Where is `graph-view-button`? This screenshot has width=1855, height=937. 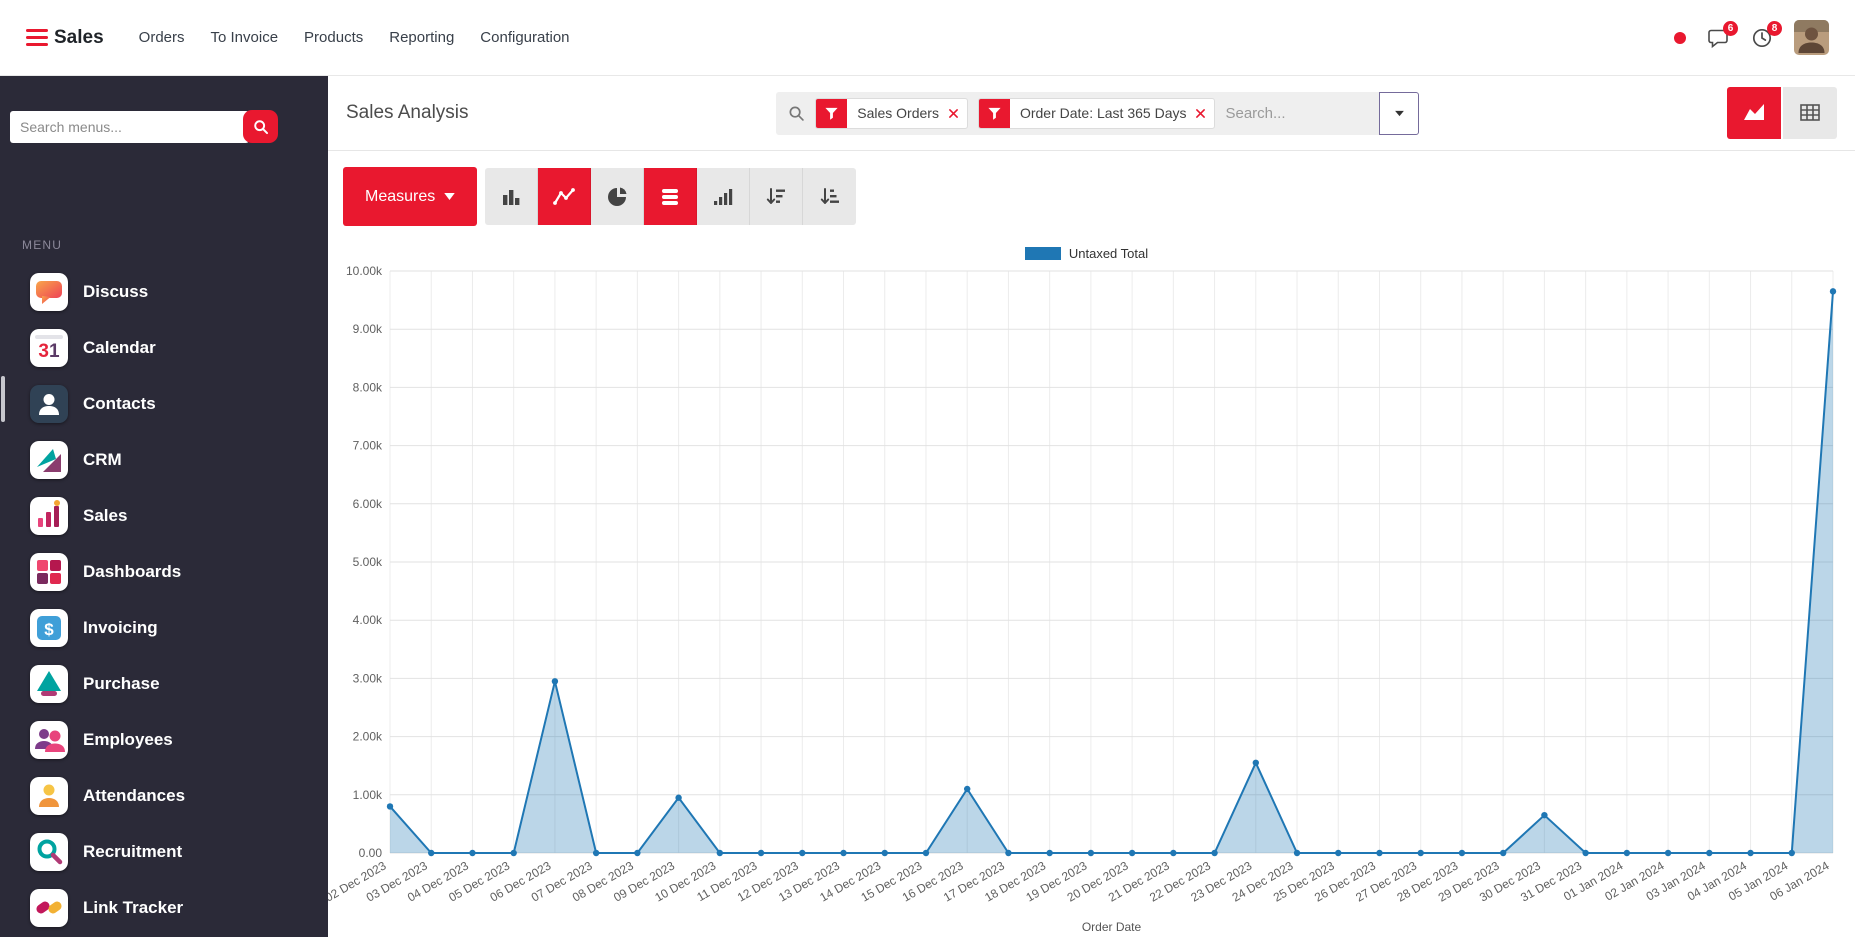
graph-view-button is located at coordinates (1753, 113).